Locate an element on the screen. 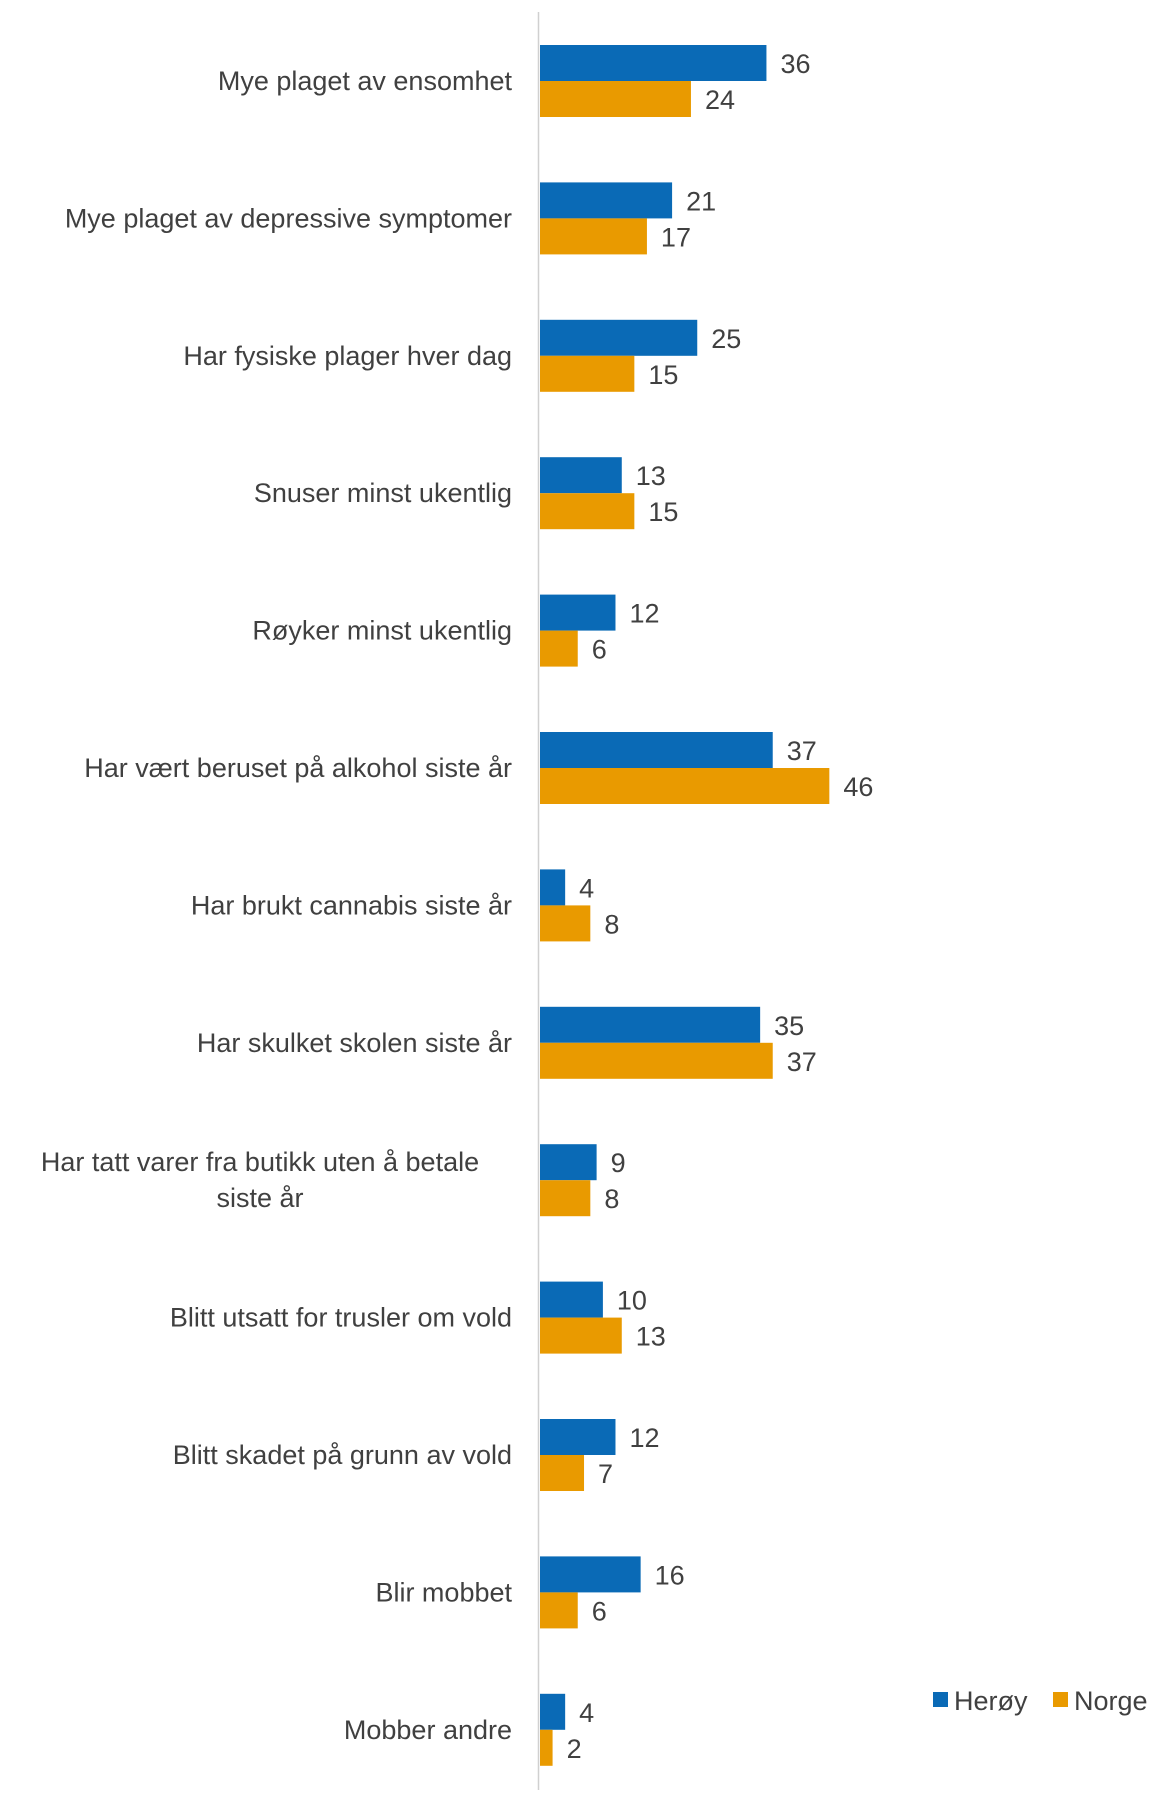  data-label: 2 is located at coordinates (574, 1749).